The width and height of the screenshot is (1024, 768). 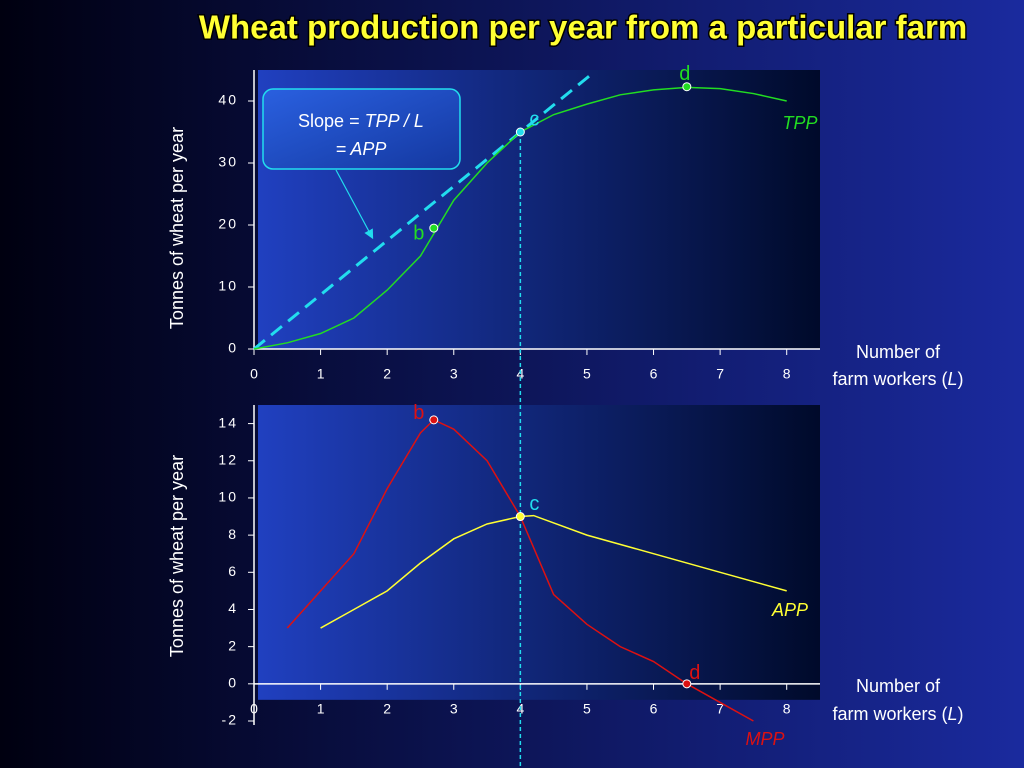 I want to click on y-tick-label: 30, so click(x=228, y=162).